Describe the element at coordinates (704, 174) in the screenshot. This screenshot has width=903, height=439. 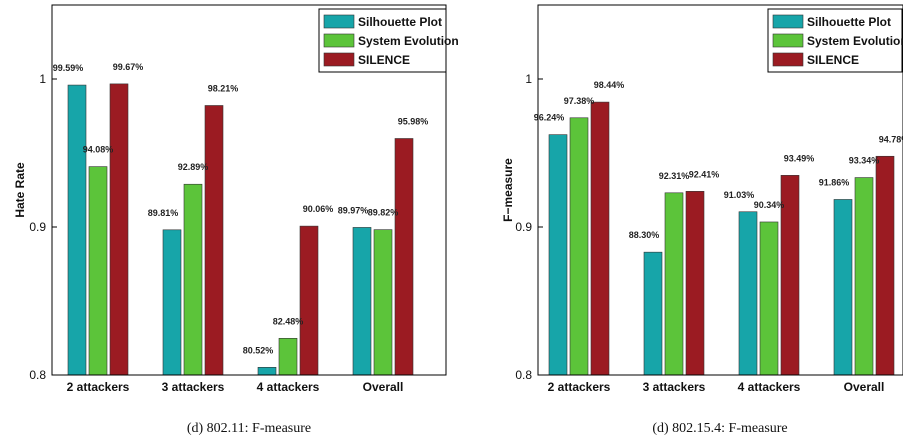
I see `data-label: 92.41%` at that location.